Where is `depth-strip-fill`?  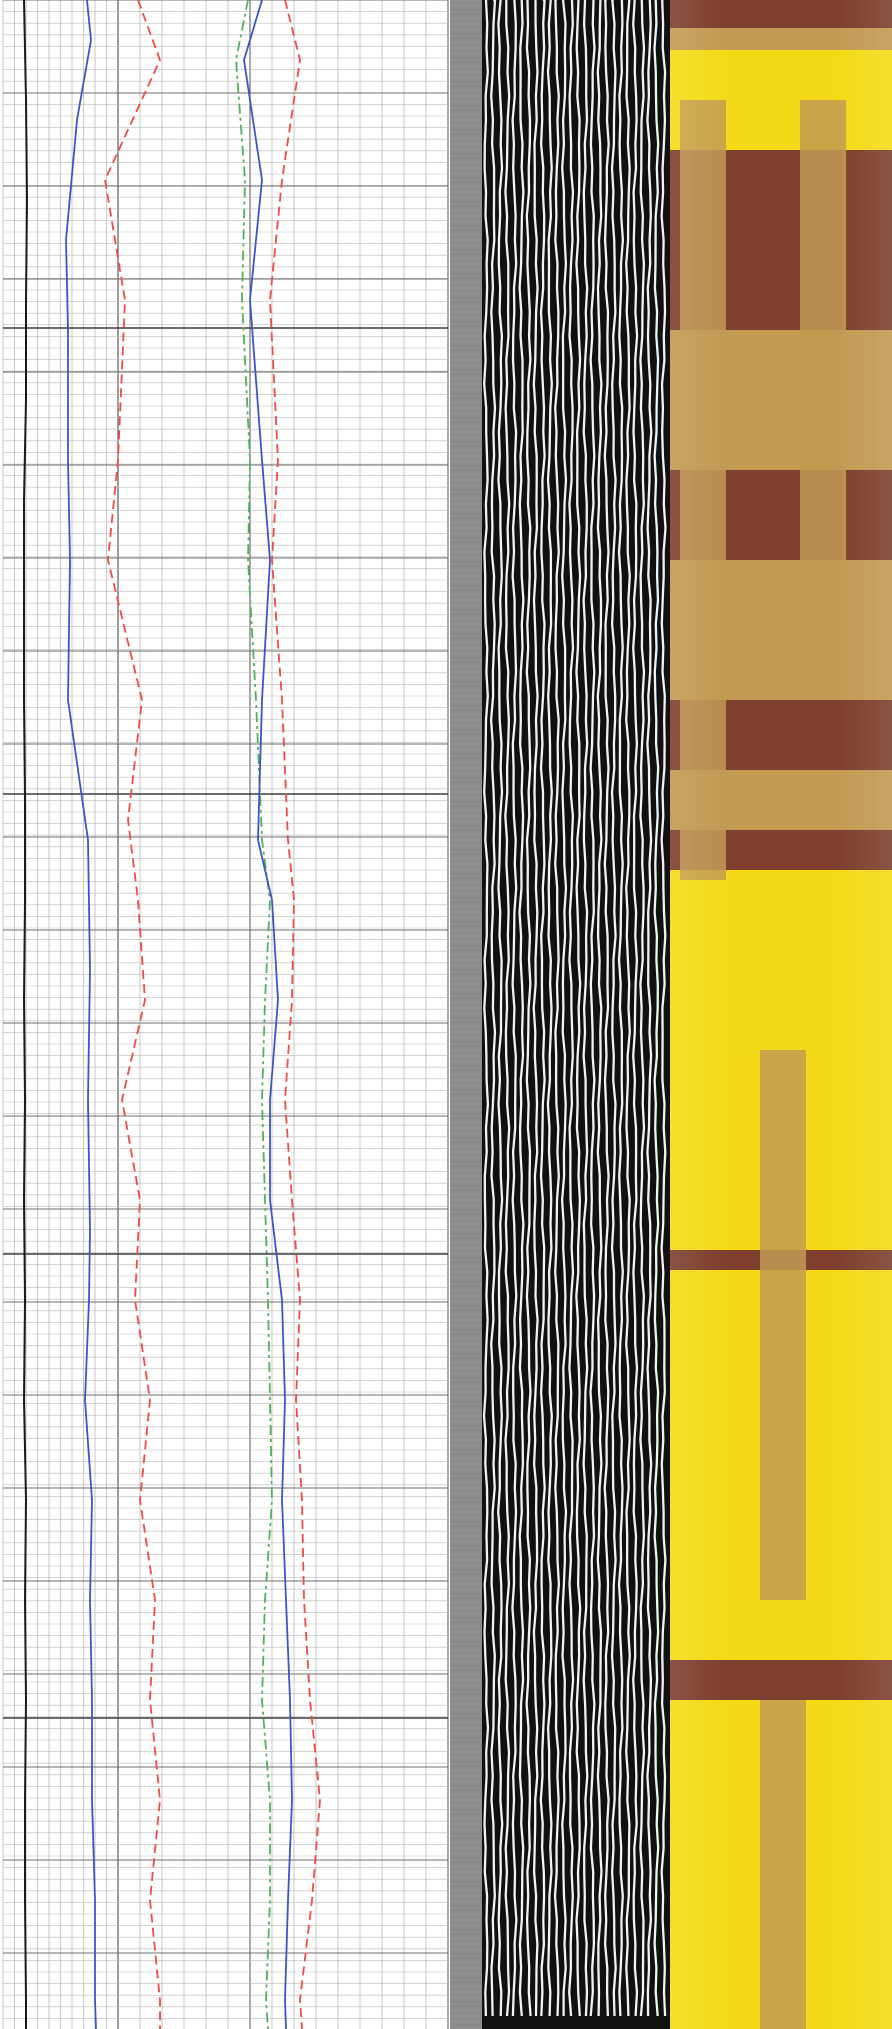
depth-strip-fill is located at coordinates (466, 1014).